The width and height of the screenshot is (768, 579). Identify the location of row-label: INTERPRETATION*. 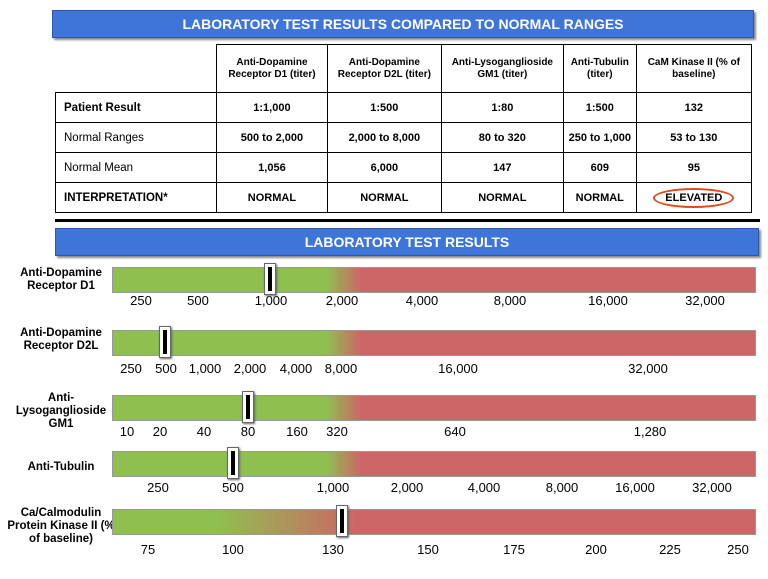
(136, 197).